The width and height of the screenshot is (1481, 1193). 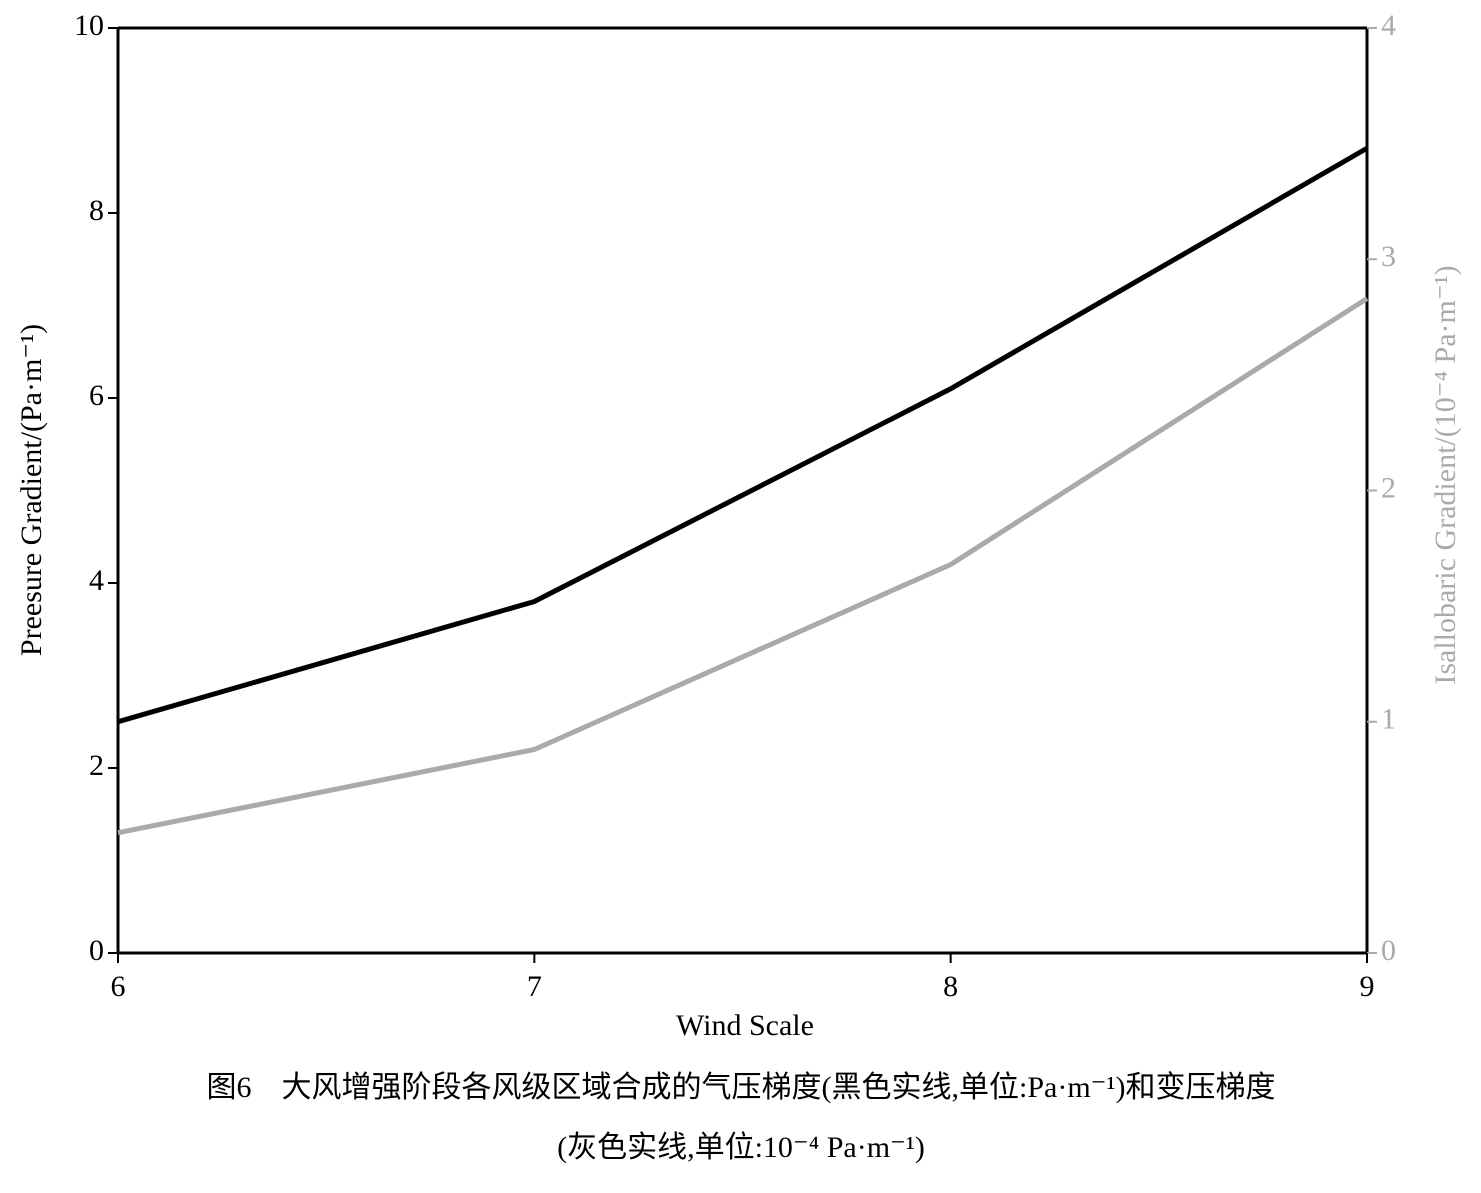 What do you see at coordinates (1388, 719) in the screenshot?
I see `y2-tick-label: 1` at bounding box center [1388, 719].